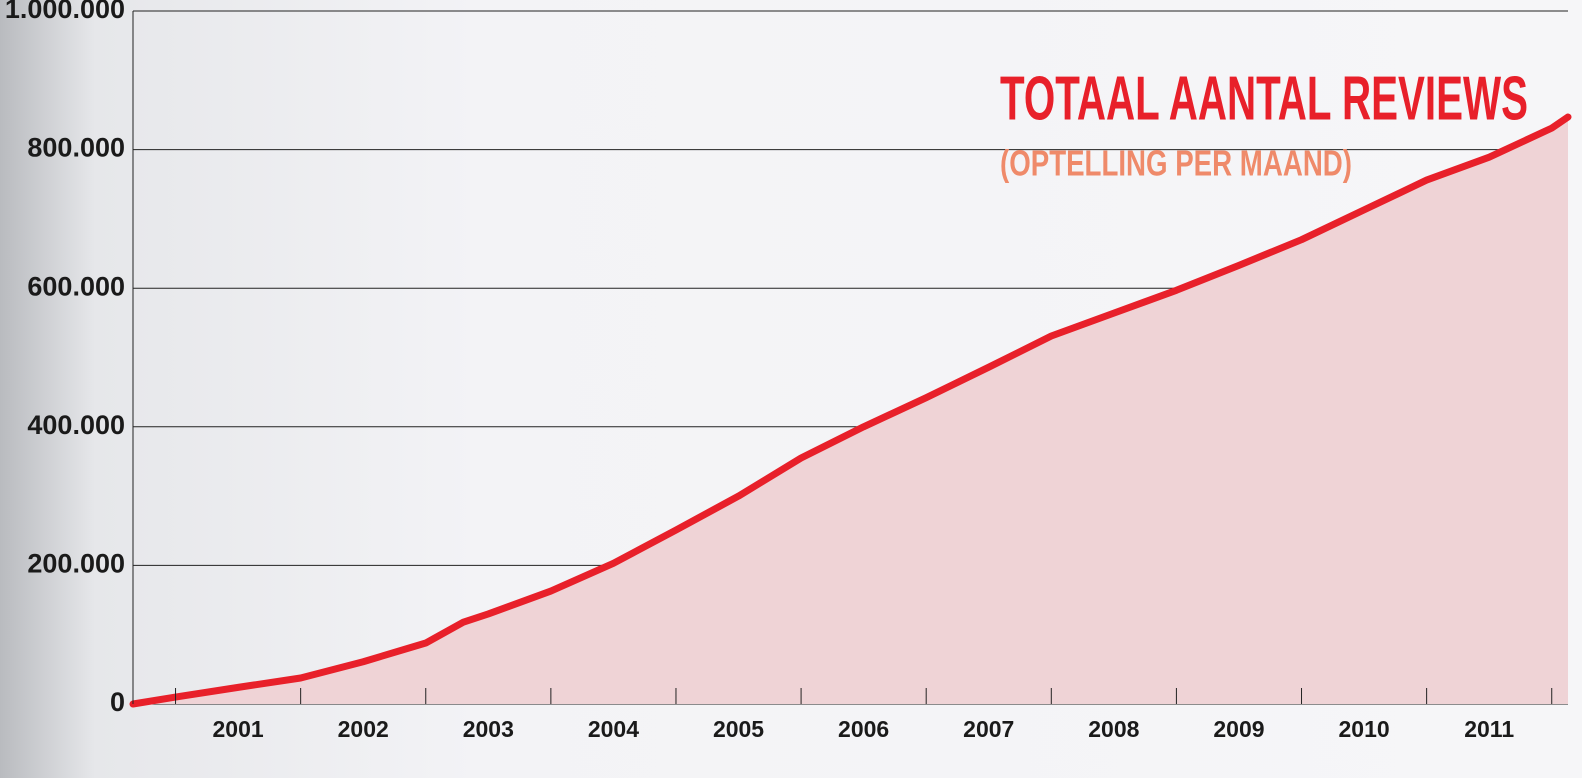  Describe the element at coordinates (738, 729) in the screenshot. I see `x-tick-label: 2005` at that location.